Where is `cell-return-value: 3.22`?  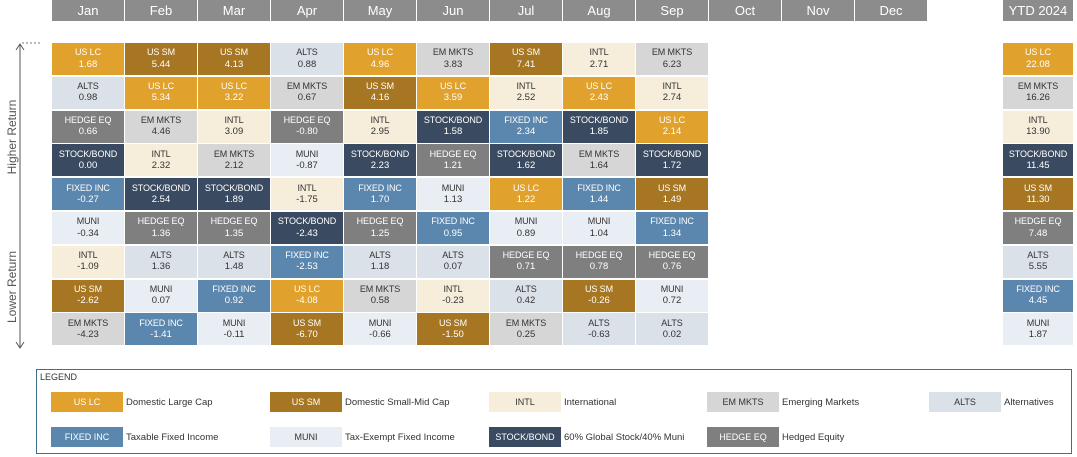
cell-return-value: 3.22 is located at coordinates (234, 98).